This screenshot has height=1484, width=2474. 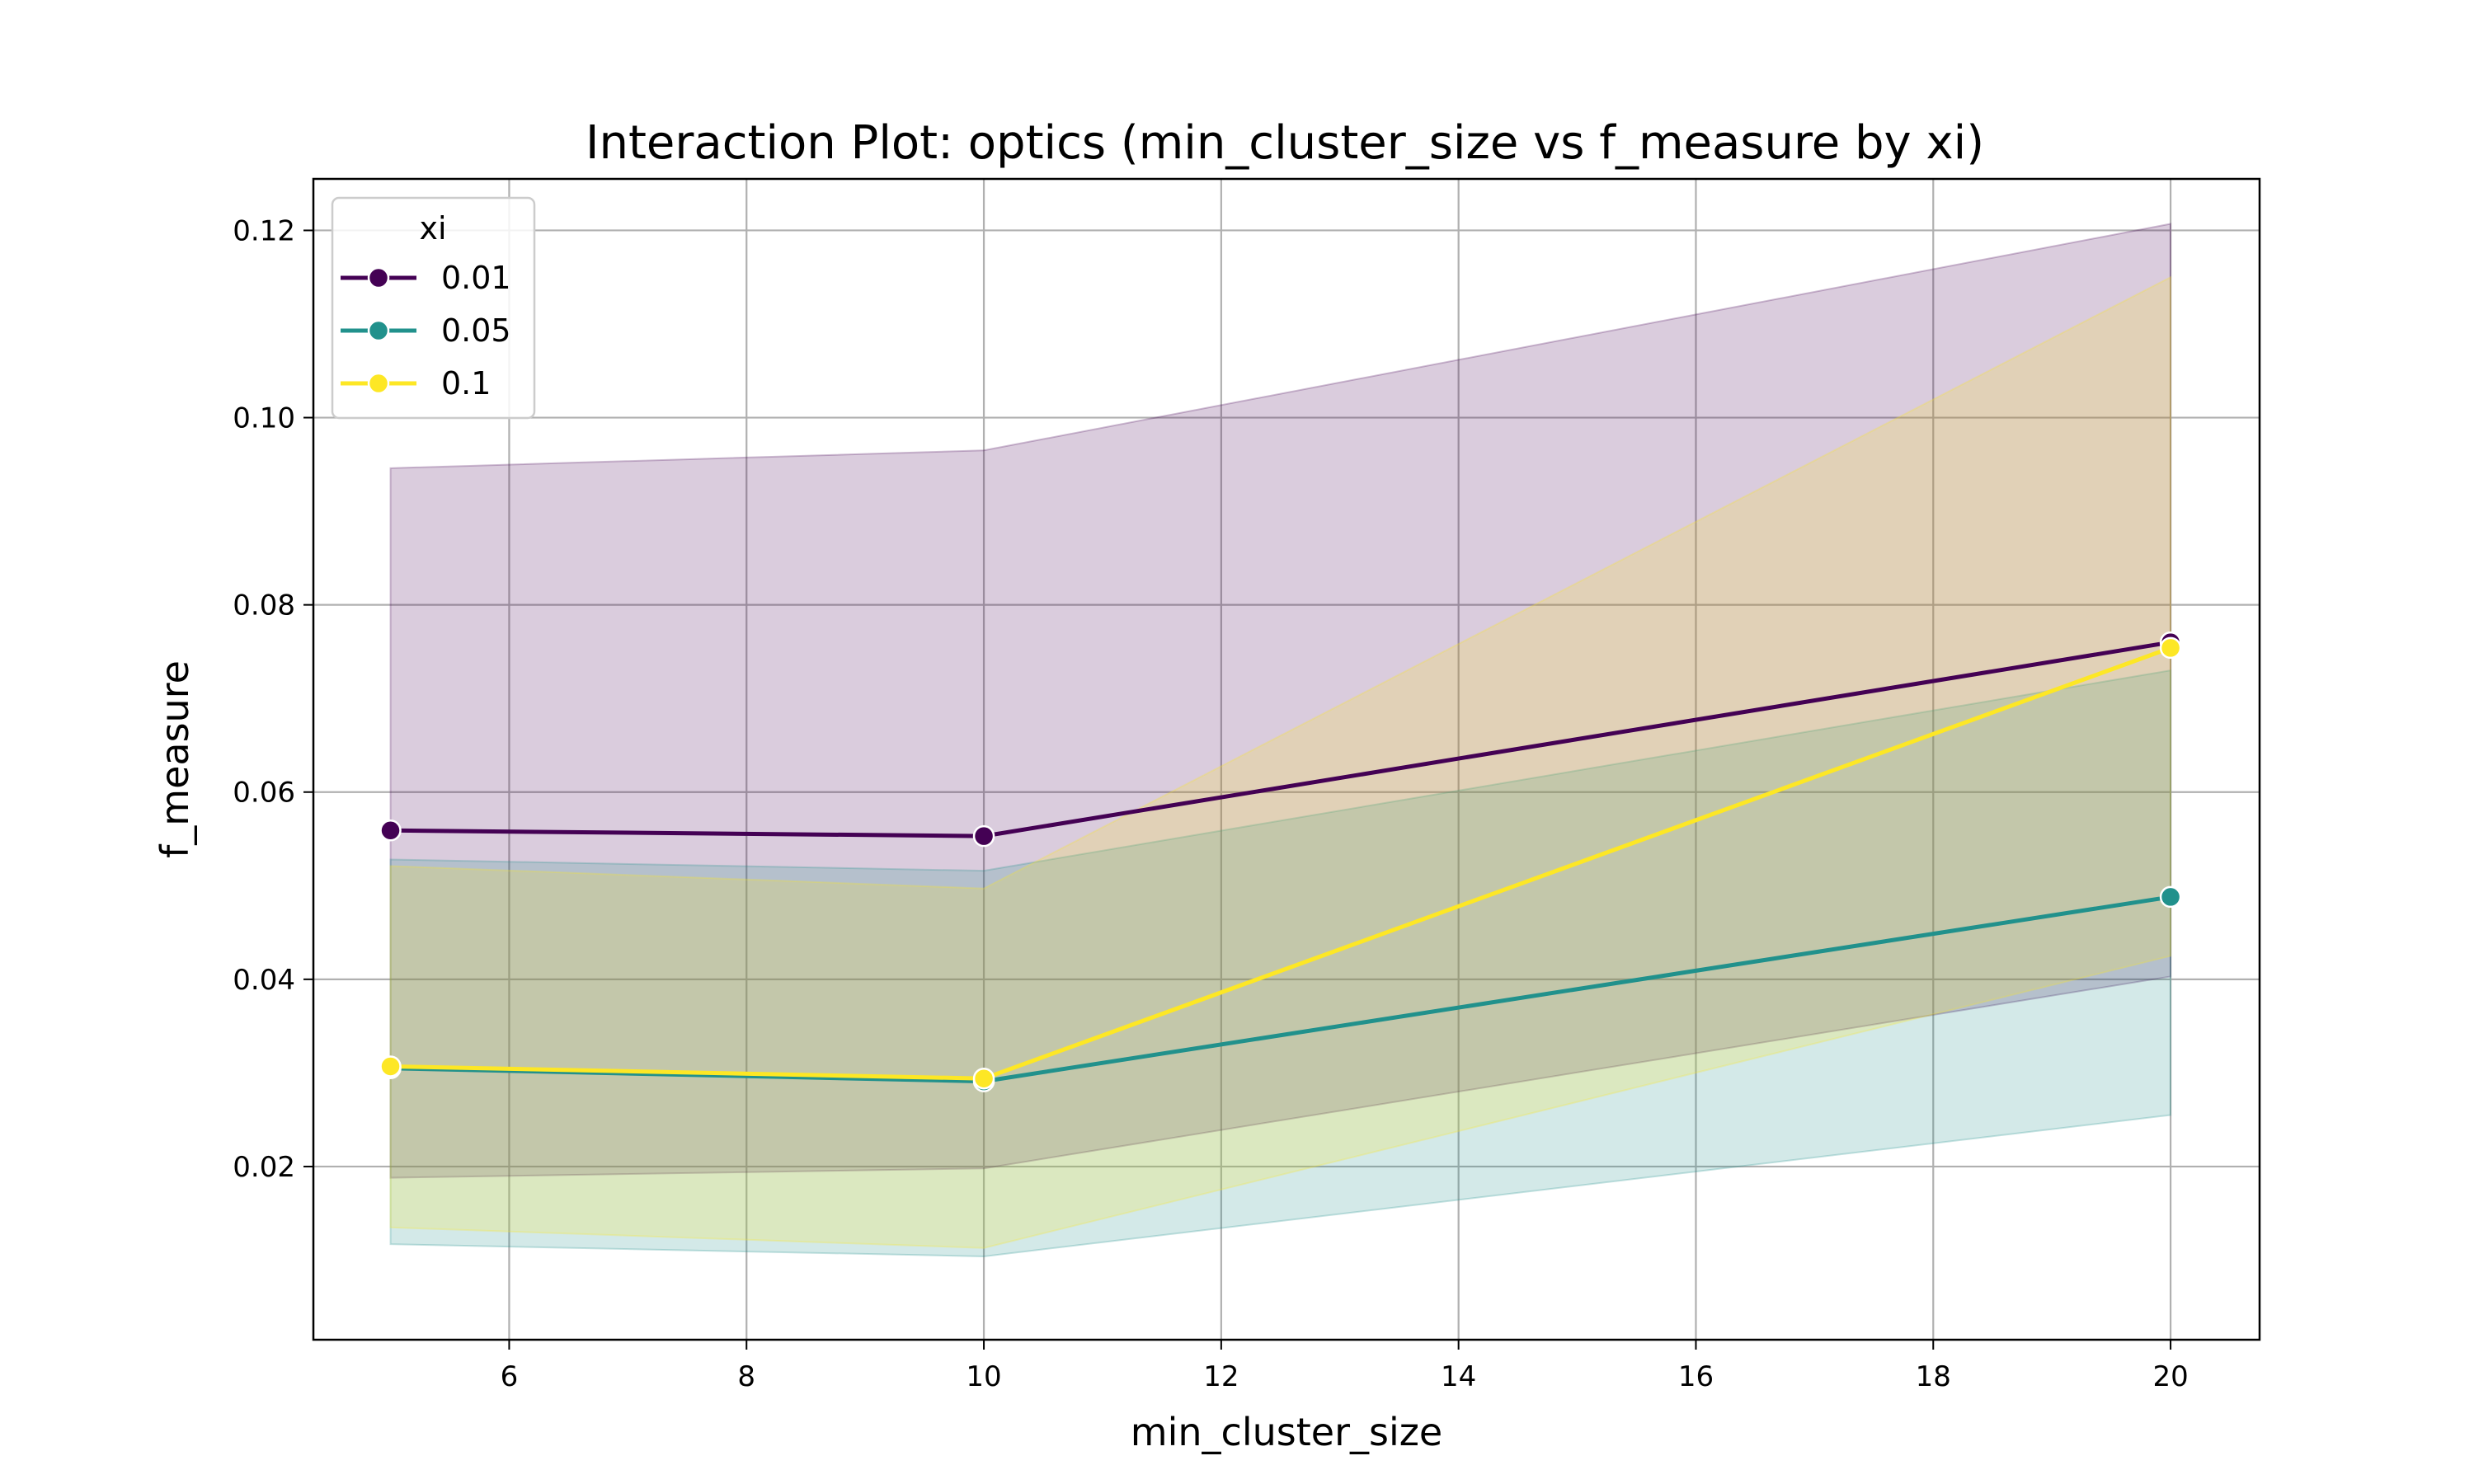 What do you see at coordinates (1933, 1376) in the screenshot?
I see `x-tick-label: 18` at bounding box center [1933, 1376].